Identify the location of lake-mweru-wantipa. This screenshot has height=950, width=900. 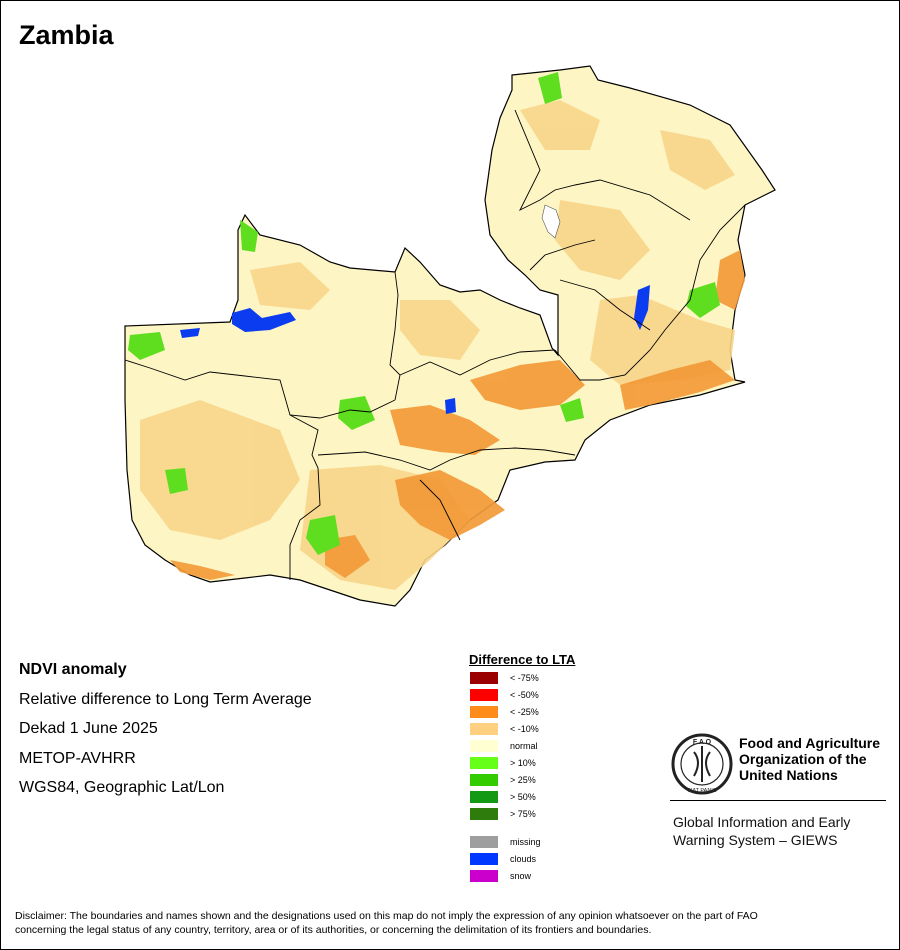
(551, 221).